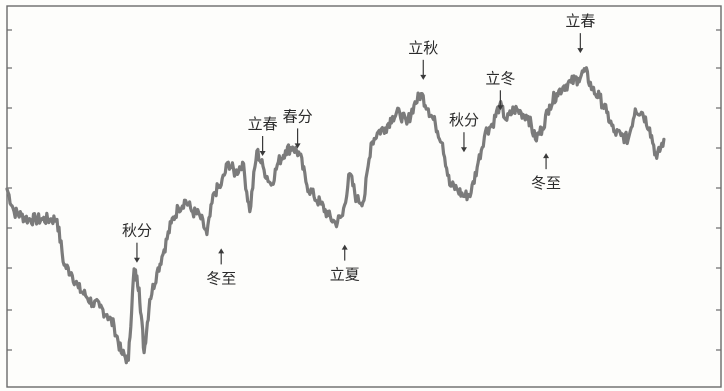  I want to click on annotation: 立秋, so click(423, 59).